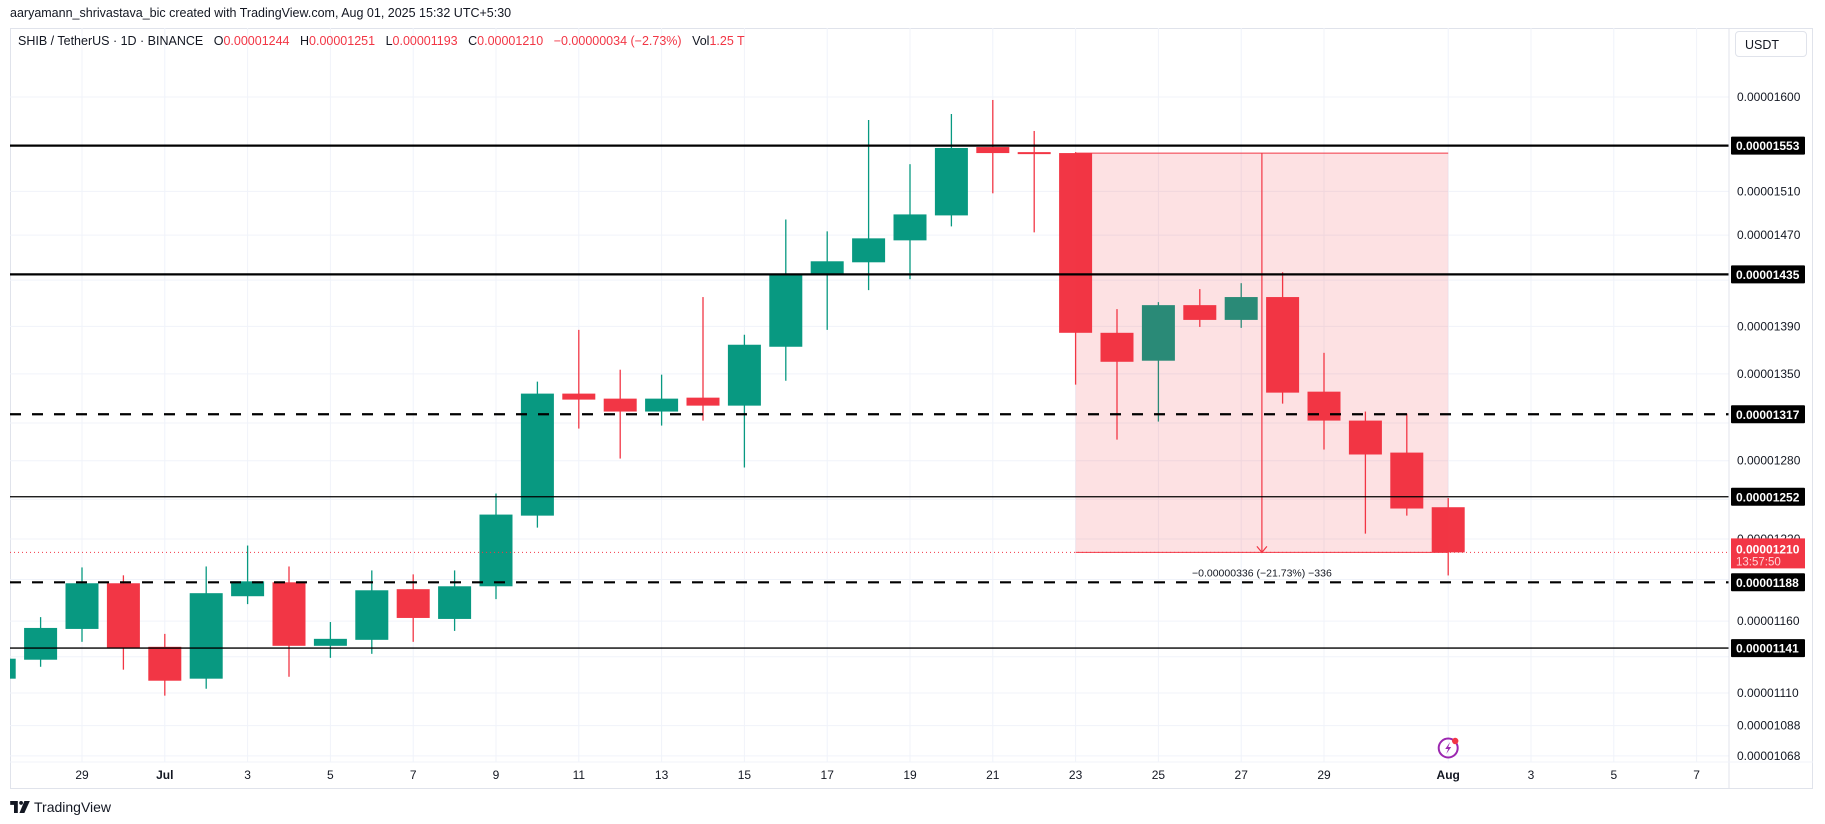 Image resolution: width=1825 pixels, height=824 pixels. I want to click on volume-label: Vol, so click(701, 41).